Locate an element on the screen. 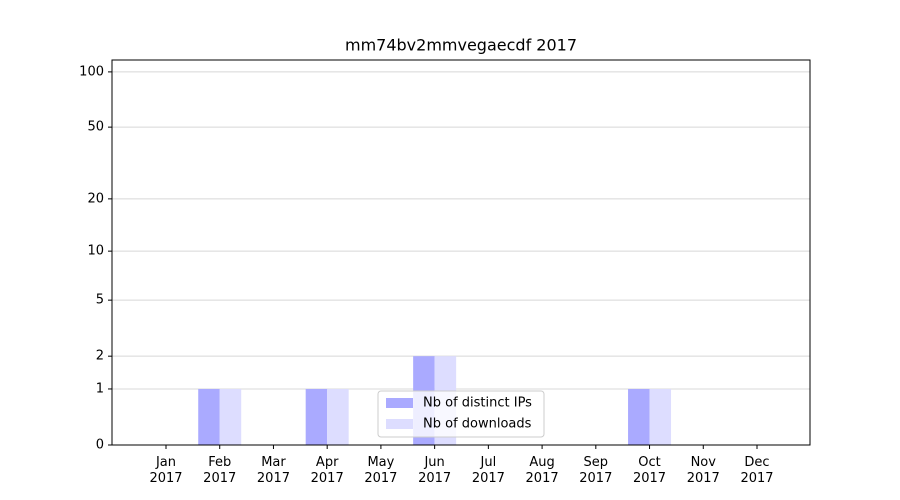 The width and height of the screenshot is (900, 500). legend-label: Nb of distinct IPs is located at coordinates (477, 403).